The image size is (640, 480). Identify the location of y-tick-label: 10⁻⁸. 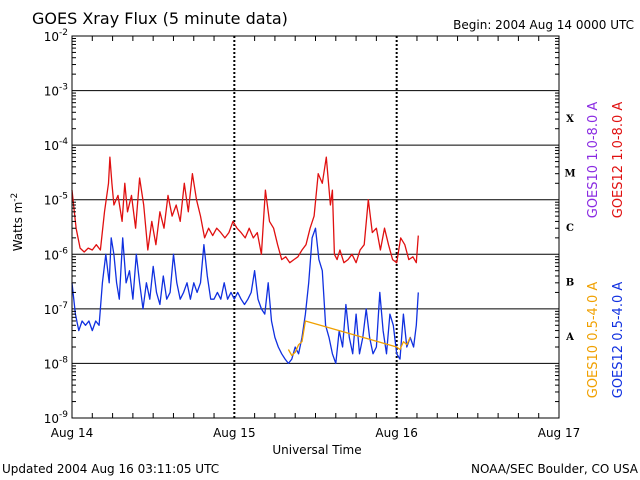
(56, 363).